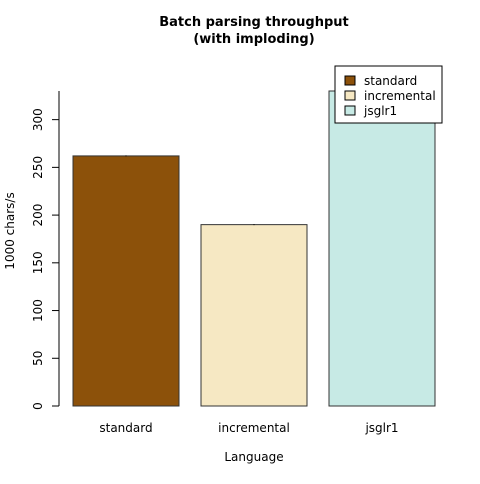 The width and height of the screenshot is (480, 484). Describe the element at coordinates (125, 428) in the screenshot. I see `x-tick-label-standard: standard` at that location.